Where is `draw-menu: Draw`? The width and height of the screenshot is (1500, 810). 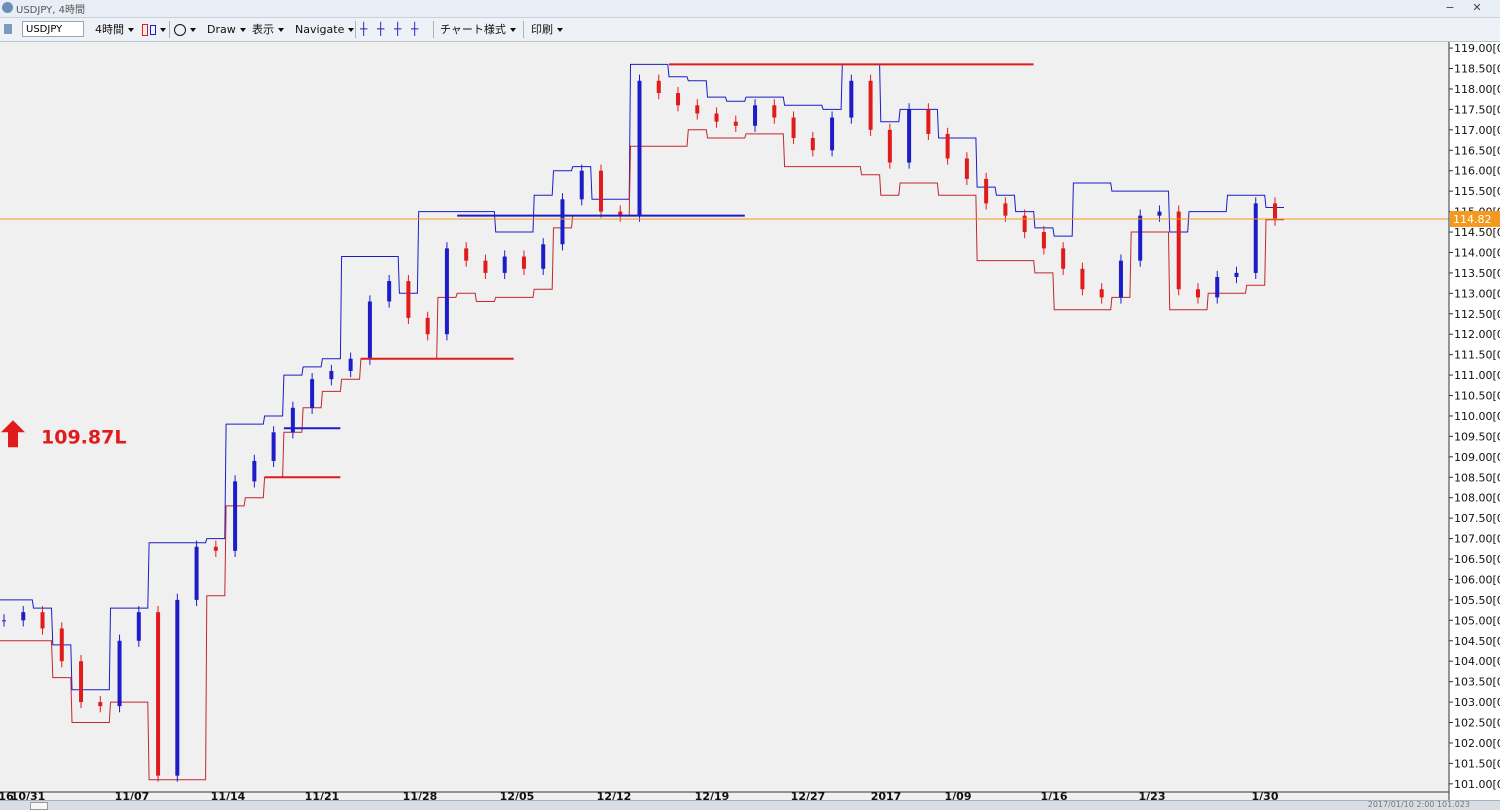
draw-menu: Draw is located at coordinates (226, 29).